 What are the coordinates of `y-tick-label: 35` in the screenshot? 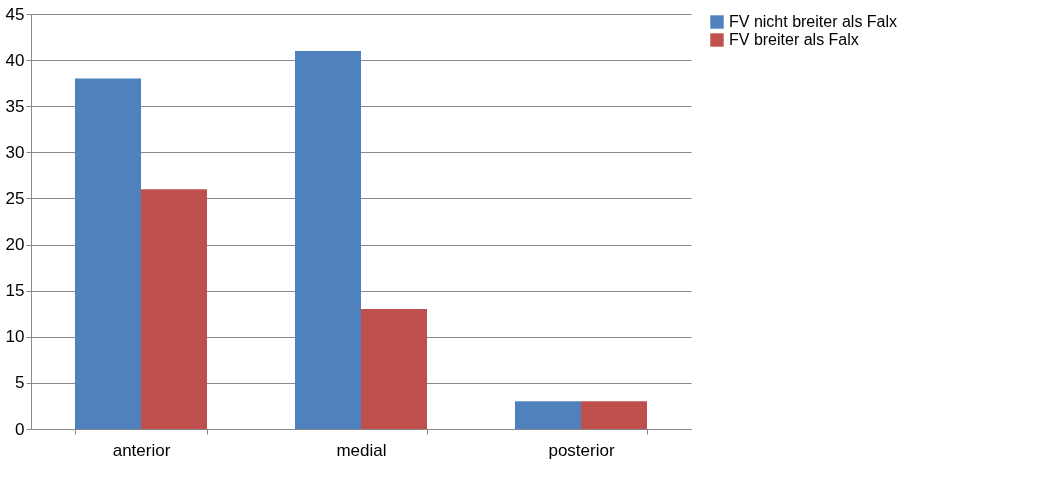 It's located at (15, 106).